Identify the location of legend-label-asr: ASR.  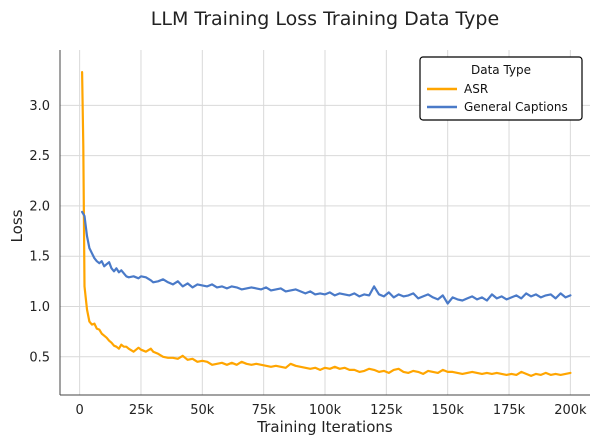
(476, 89).